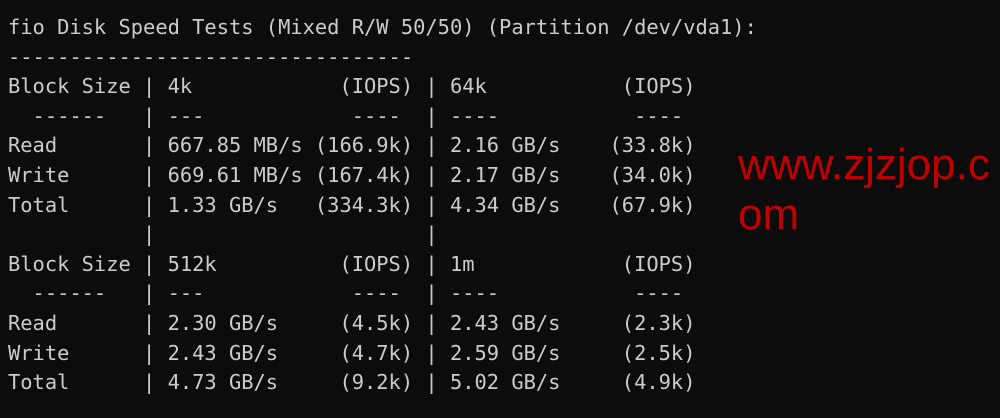 The width and height of the screenshot is (1000, 418). What do you see at coordinates (864, 189) in the screenshot?
I see `watermark: www.zjzjop.com` at bounding box center [864, 189].